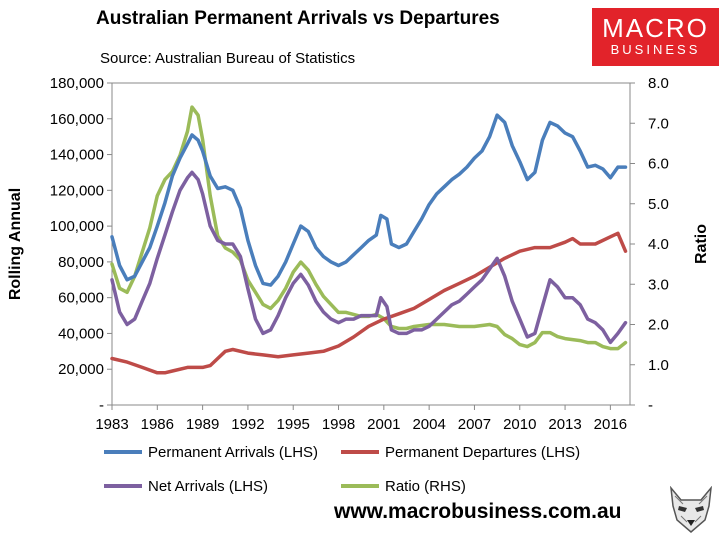 The image size is (726, 539). Describe the element at coordinates (77, 83) in the screenshot. I see `y-tick-label: 180,000` at that location.